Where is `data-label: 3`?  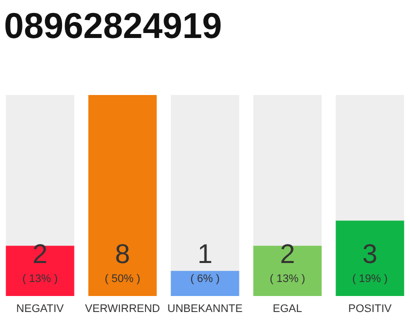
data-label: 3 is located at coordinates (370, 254).